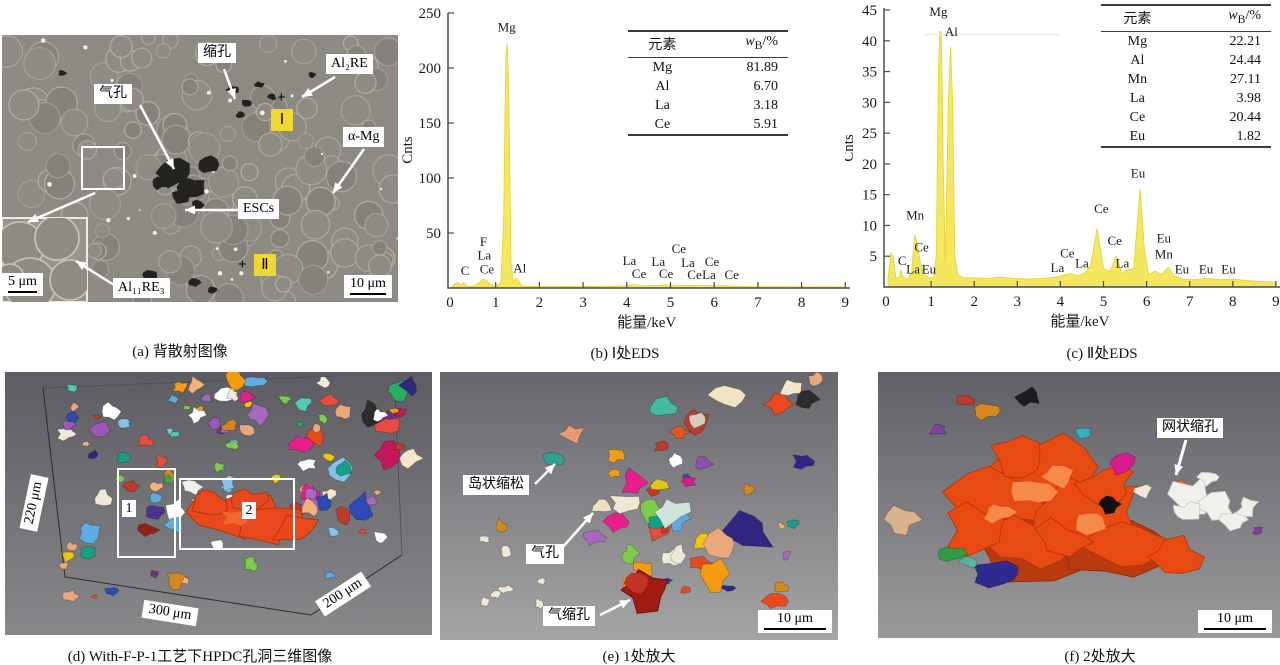 The width and height of the screenshot is (1280, 665). I want to click on arrow-island-head, so click(549, 469).